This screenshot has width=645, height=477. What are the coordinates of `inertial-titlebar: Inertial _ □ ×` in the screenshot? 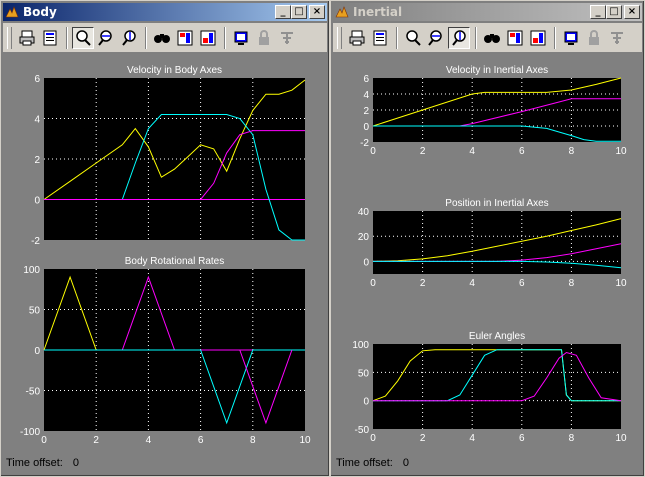 It's located at (487, 12).